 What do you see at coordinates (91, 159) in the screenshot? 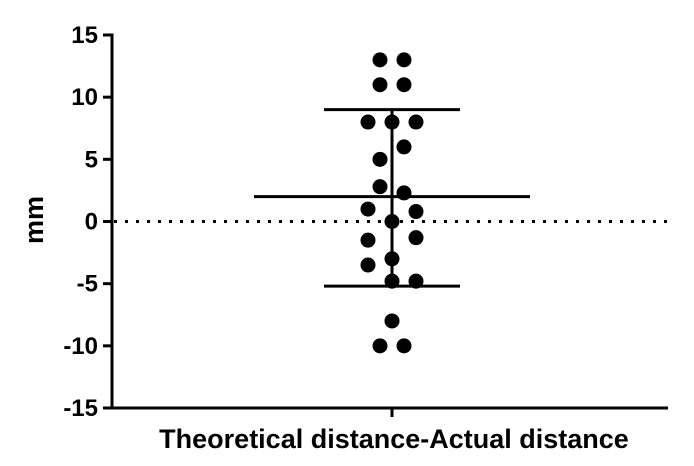
I see `y-tick-label: 5` at bounding box center [91, 159].